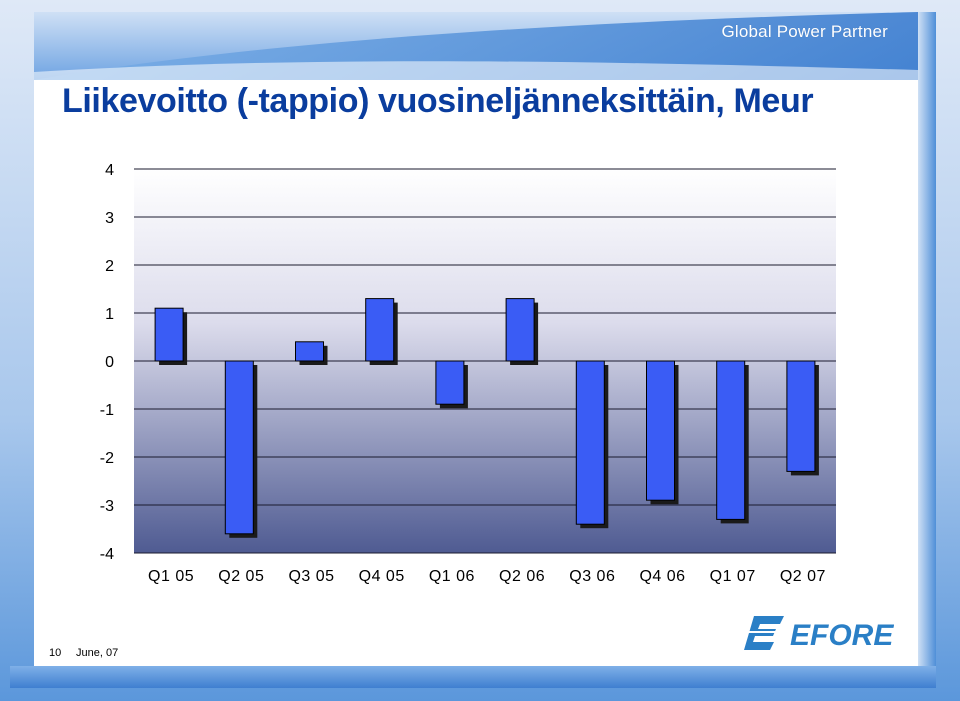 The image size is (960, 701). What do you see at coordinates (592, 576) in the screenshot?
I see `x-tick-label: Q3 06` at bounding box center [592, 576].